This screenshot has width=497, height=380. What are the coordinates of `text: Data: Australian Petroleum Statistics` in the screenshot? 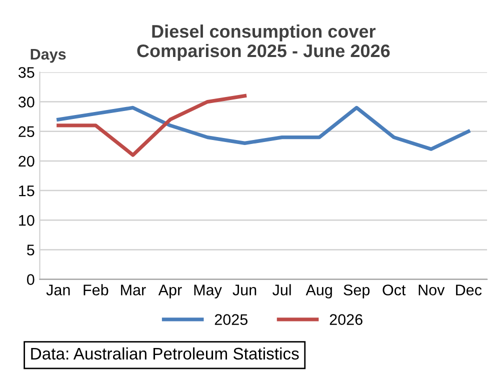 It's located at (165, 353).